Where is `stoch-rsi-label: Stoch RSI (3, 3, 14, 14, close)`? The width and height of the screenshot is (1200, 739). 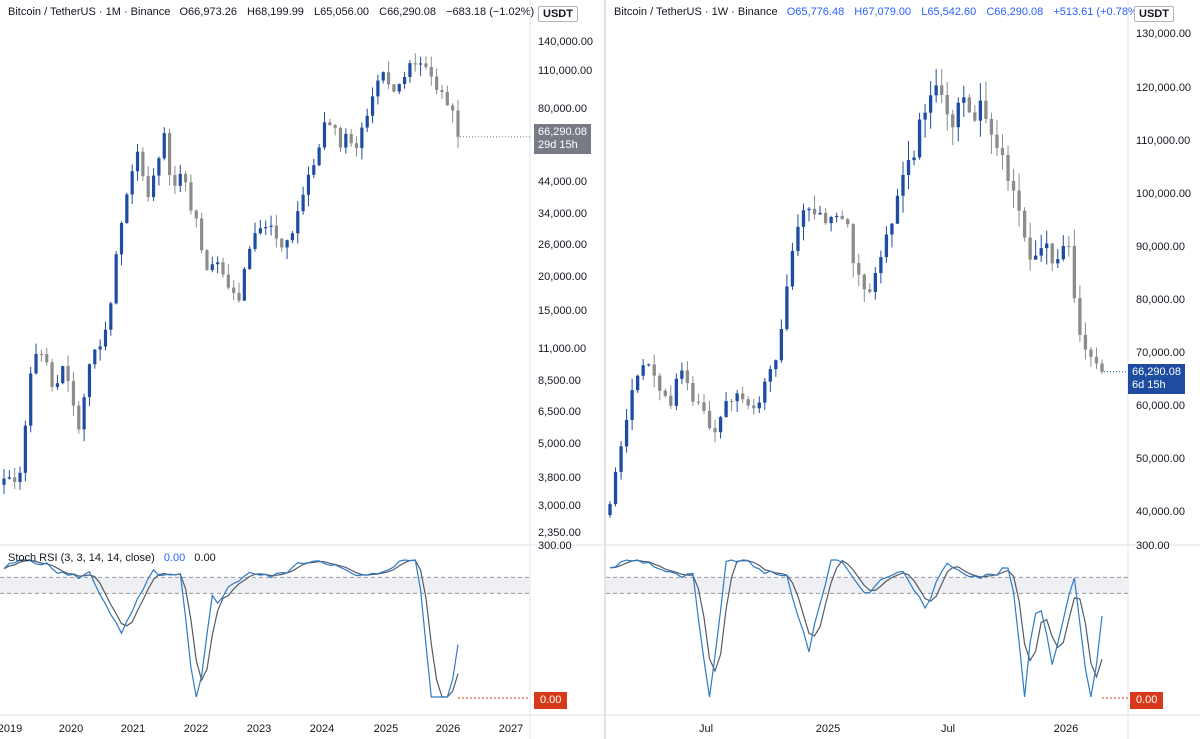 stoch-rsi-label: Stoch RSI (3, 3, 14, 14, close) is located at coordinates (81, 558).